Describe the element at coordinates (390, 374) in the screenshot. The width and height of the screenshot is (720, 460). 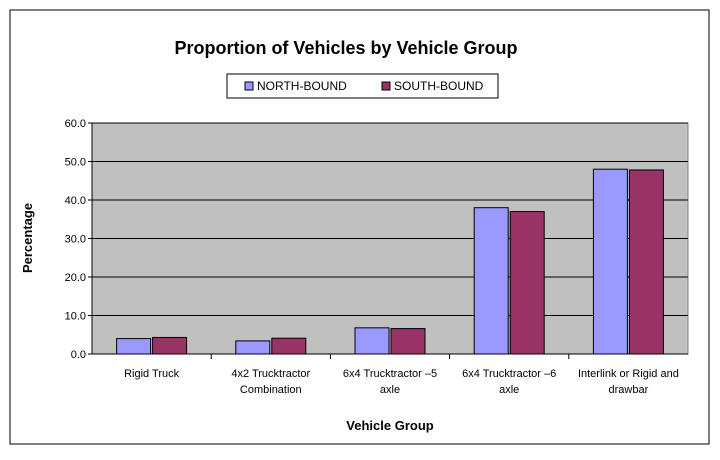
I see `x-category-label: 6x4 Trucktractor –5` at that location.